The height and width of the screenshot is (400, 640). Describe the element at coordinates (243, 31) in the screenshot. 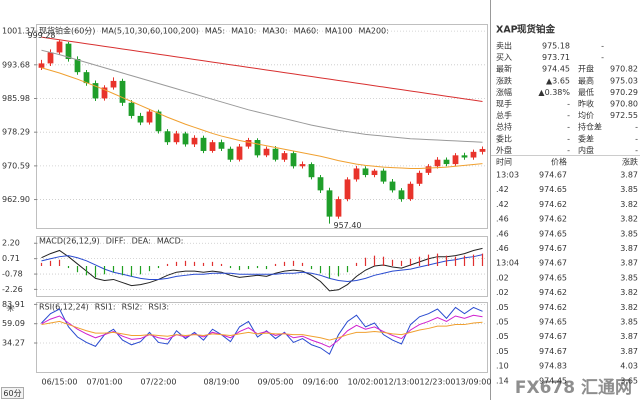

I see `legend-entry: MA10:` at that location.